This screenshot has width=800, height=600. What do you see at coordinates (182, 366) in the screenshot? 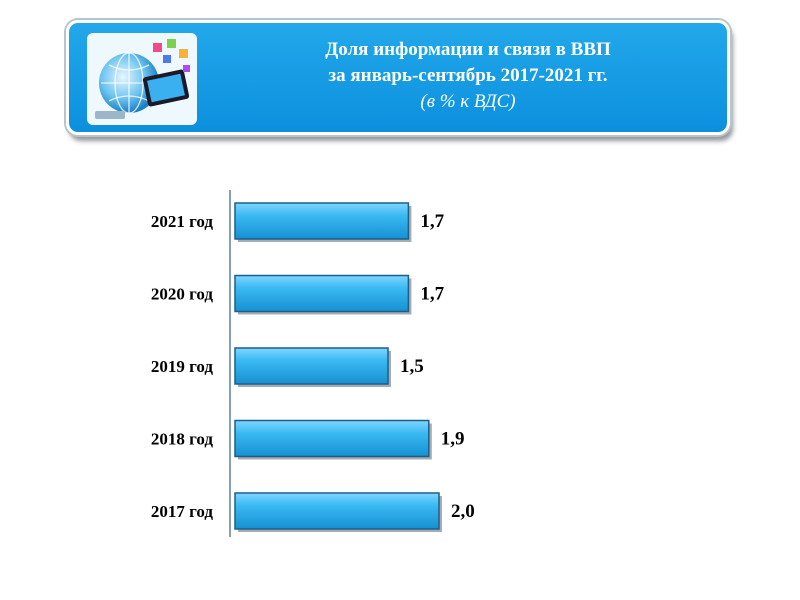
I see `category-label: 2019 год` at bounding box center [182, 366].